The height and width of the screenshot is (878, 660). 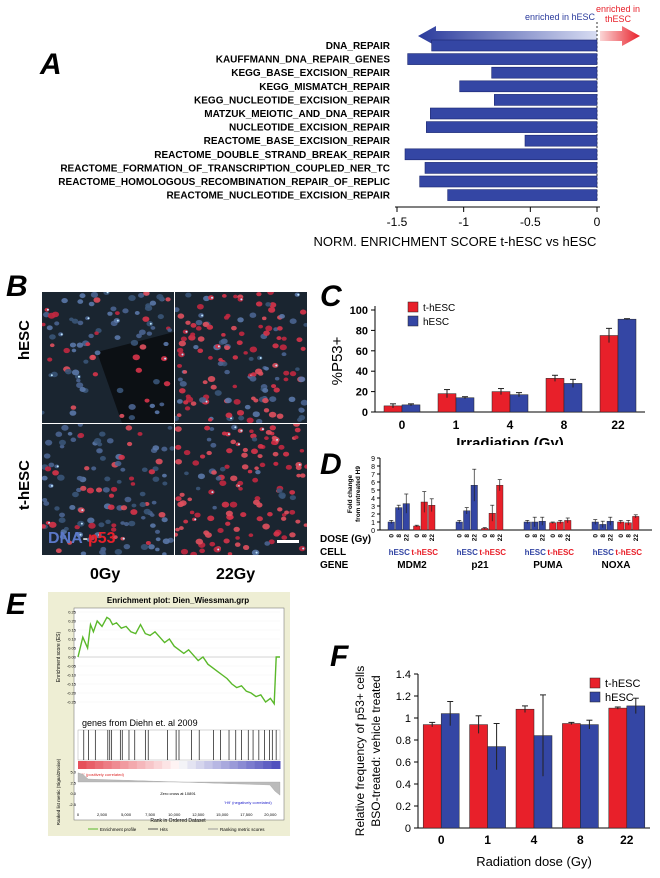 What do you see at coordinates (619, 698) in the screenshot?
I see `f-legend-label: hESC` at bounding box center [619, 698].